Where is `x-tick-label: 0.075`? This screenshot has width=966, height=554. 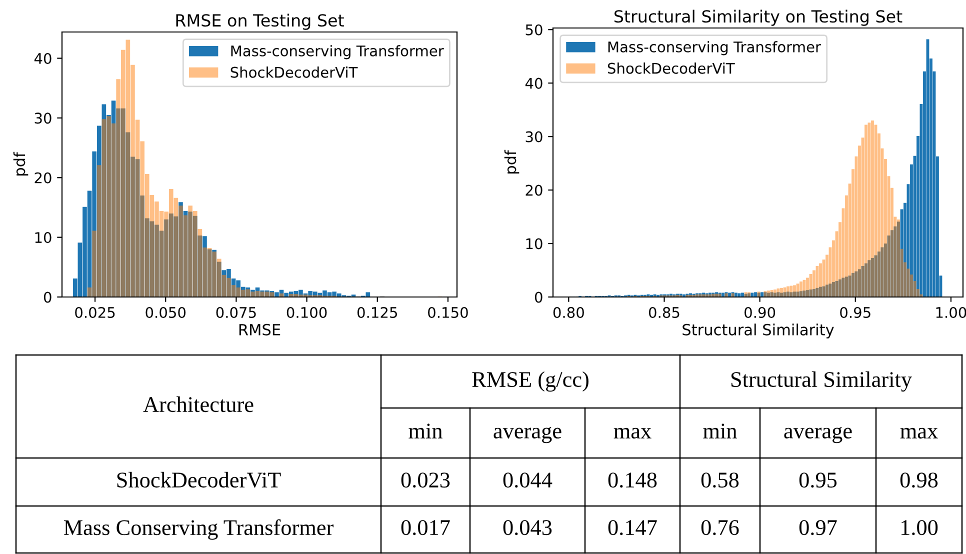 x-tick-label: 0.075 is located at coordinates (236, 312).